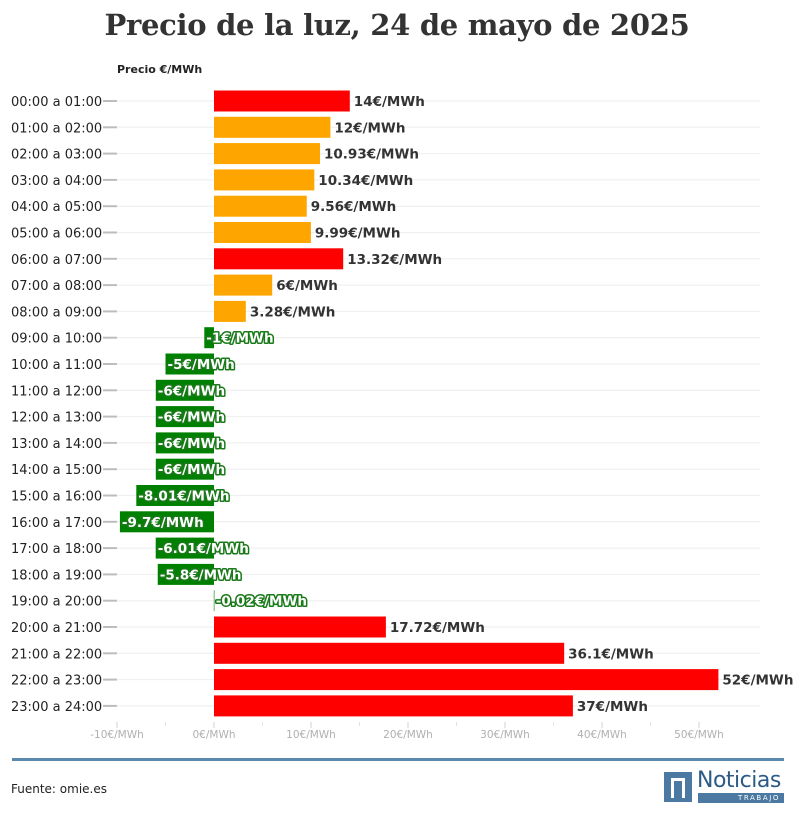 The width and height of the screenshot is (794, 819). What do you see at coordinates (394, 260) in the screenshot?
I see `data-label: 13.32€/MWh` at bounding box center [394, 260].